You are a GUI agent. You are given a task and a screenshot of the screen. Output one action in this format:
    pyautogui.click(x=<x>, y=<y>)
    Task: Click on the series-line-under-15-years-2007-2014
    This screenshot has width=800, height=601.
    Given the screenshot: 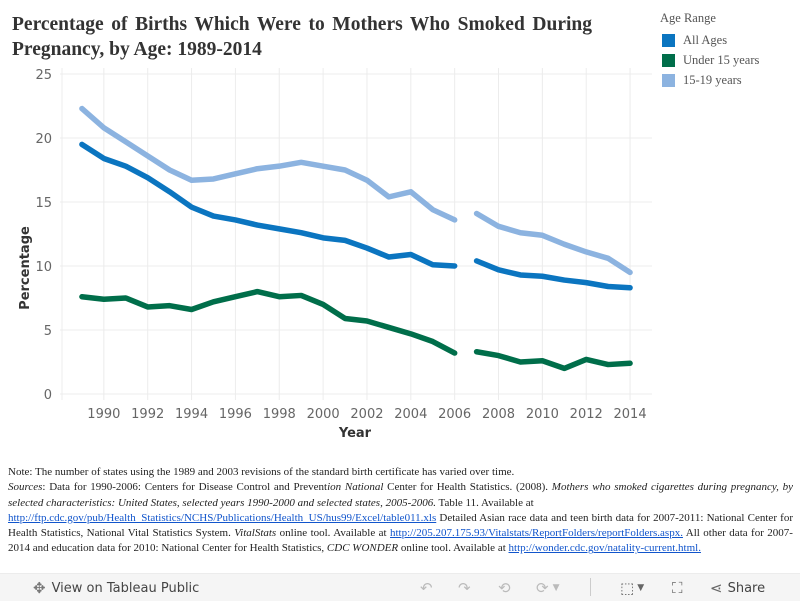 What is the action you would take?
    pyautogui.click(x=553, y=360)
    